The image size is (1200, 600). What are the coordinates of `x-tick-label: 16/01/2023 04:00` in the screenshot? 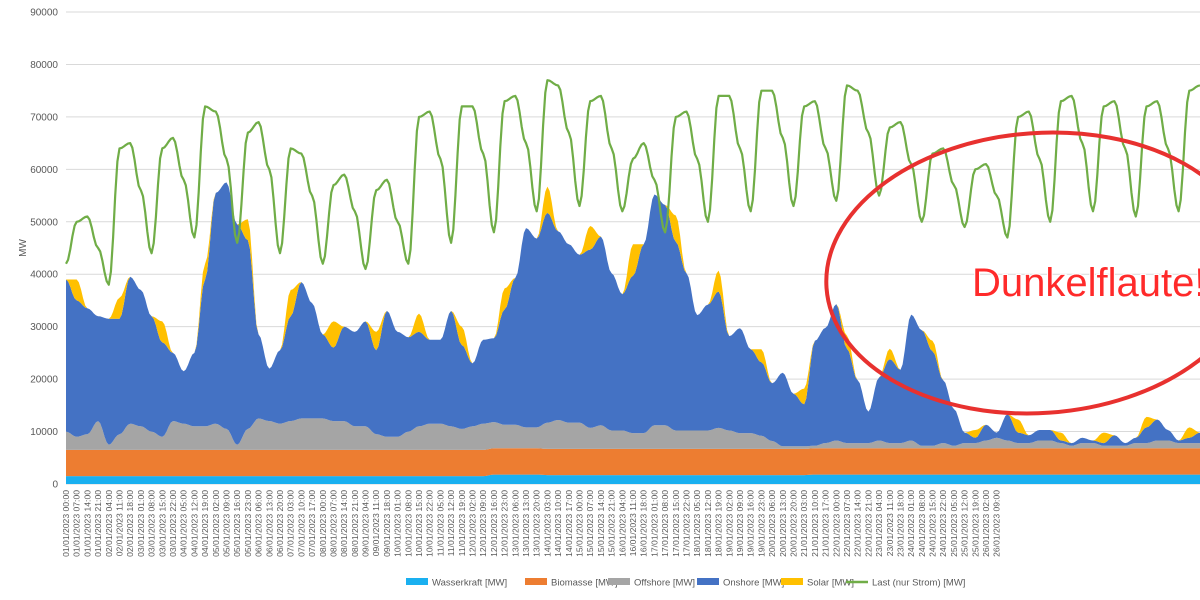 It's located at (622, 523).